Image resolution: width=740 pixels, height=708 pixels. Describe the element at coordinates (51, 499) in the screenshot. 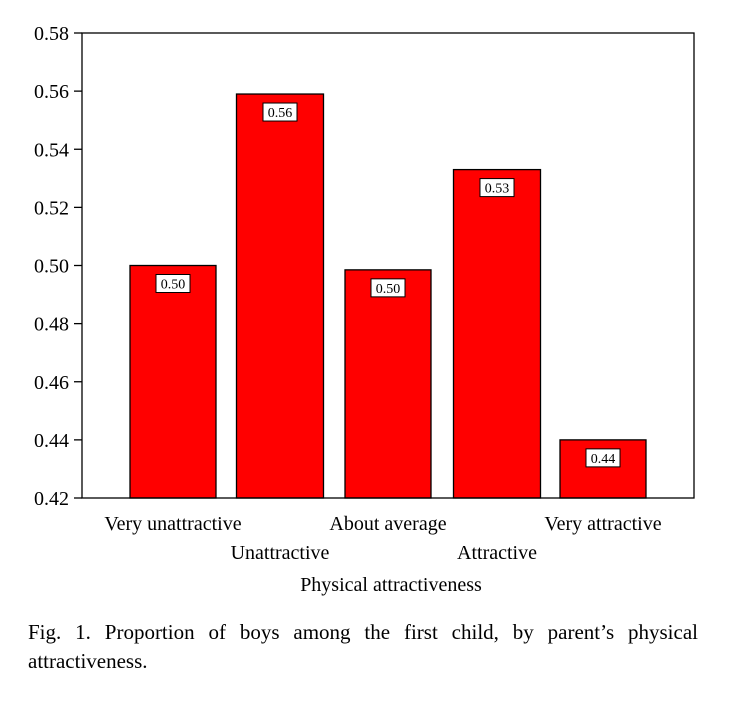

I see `y-tick-label: 0.42` at that location.